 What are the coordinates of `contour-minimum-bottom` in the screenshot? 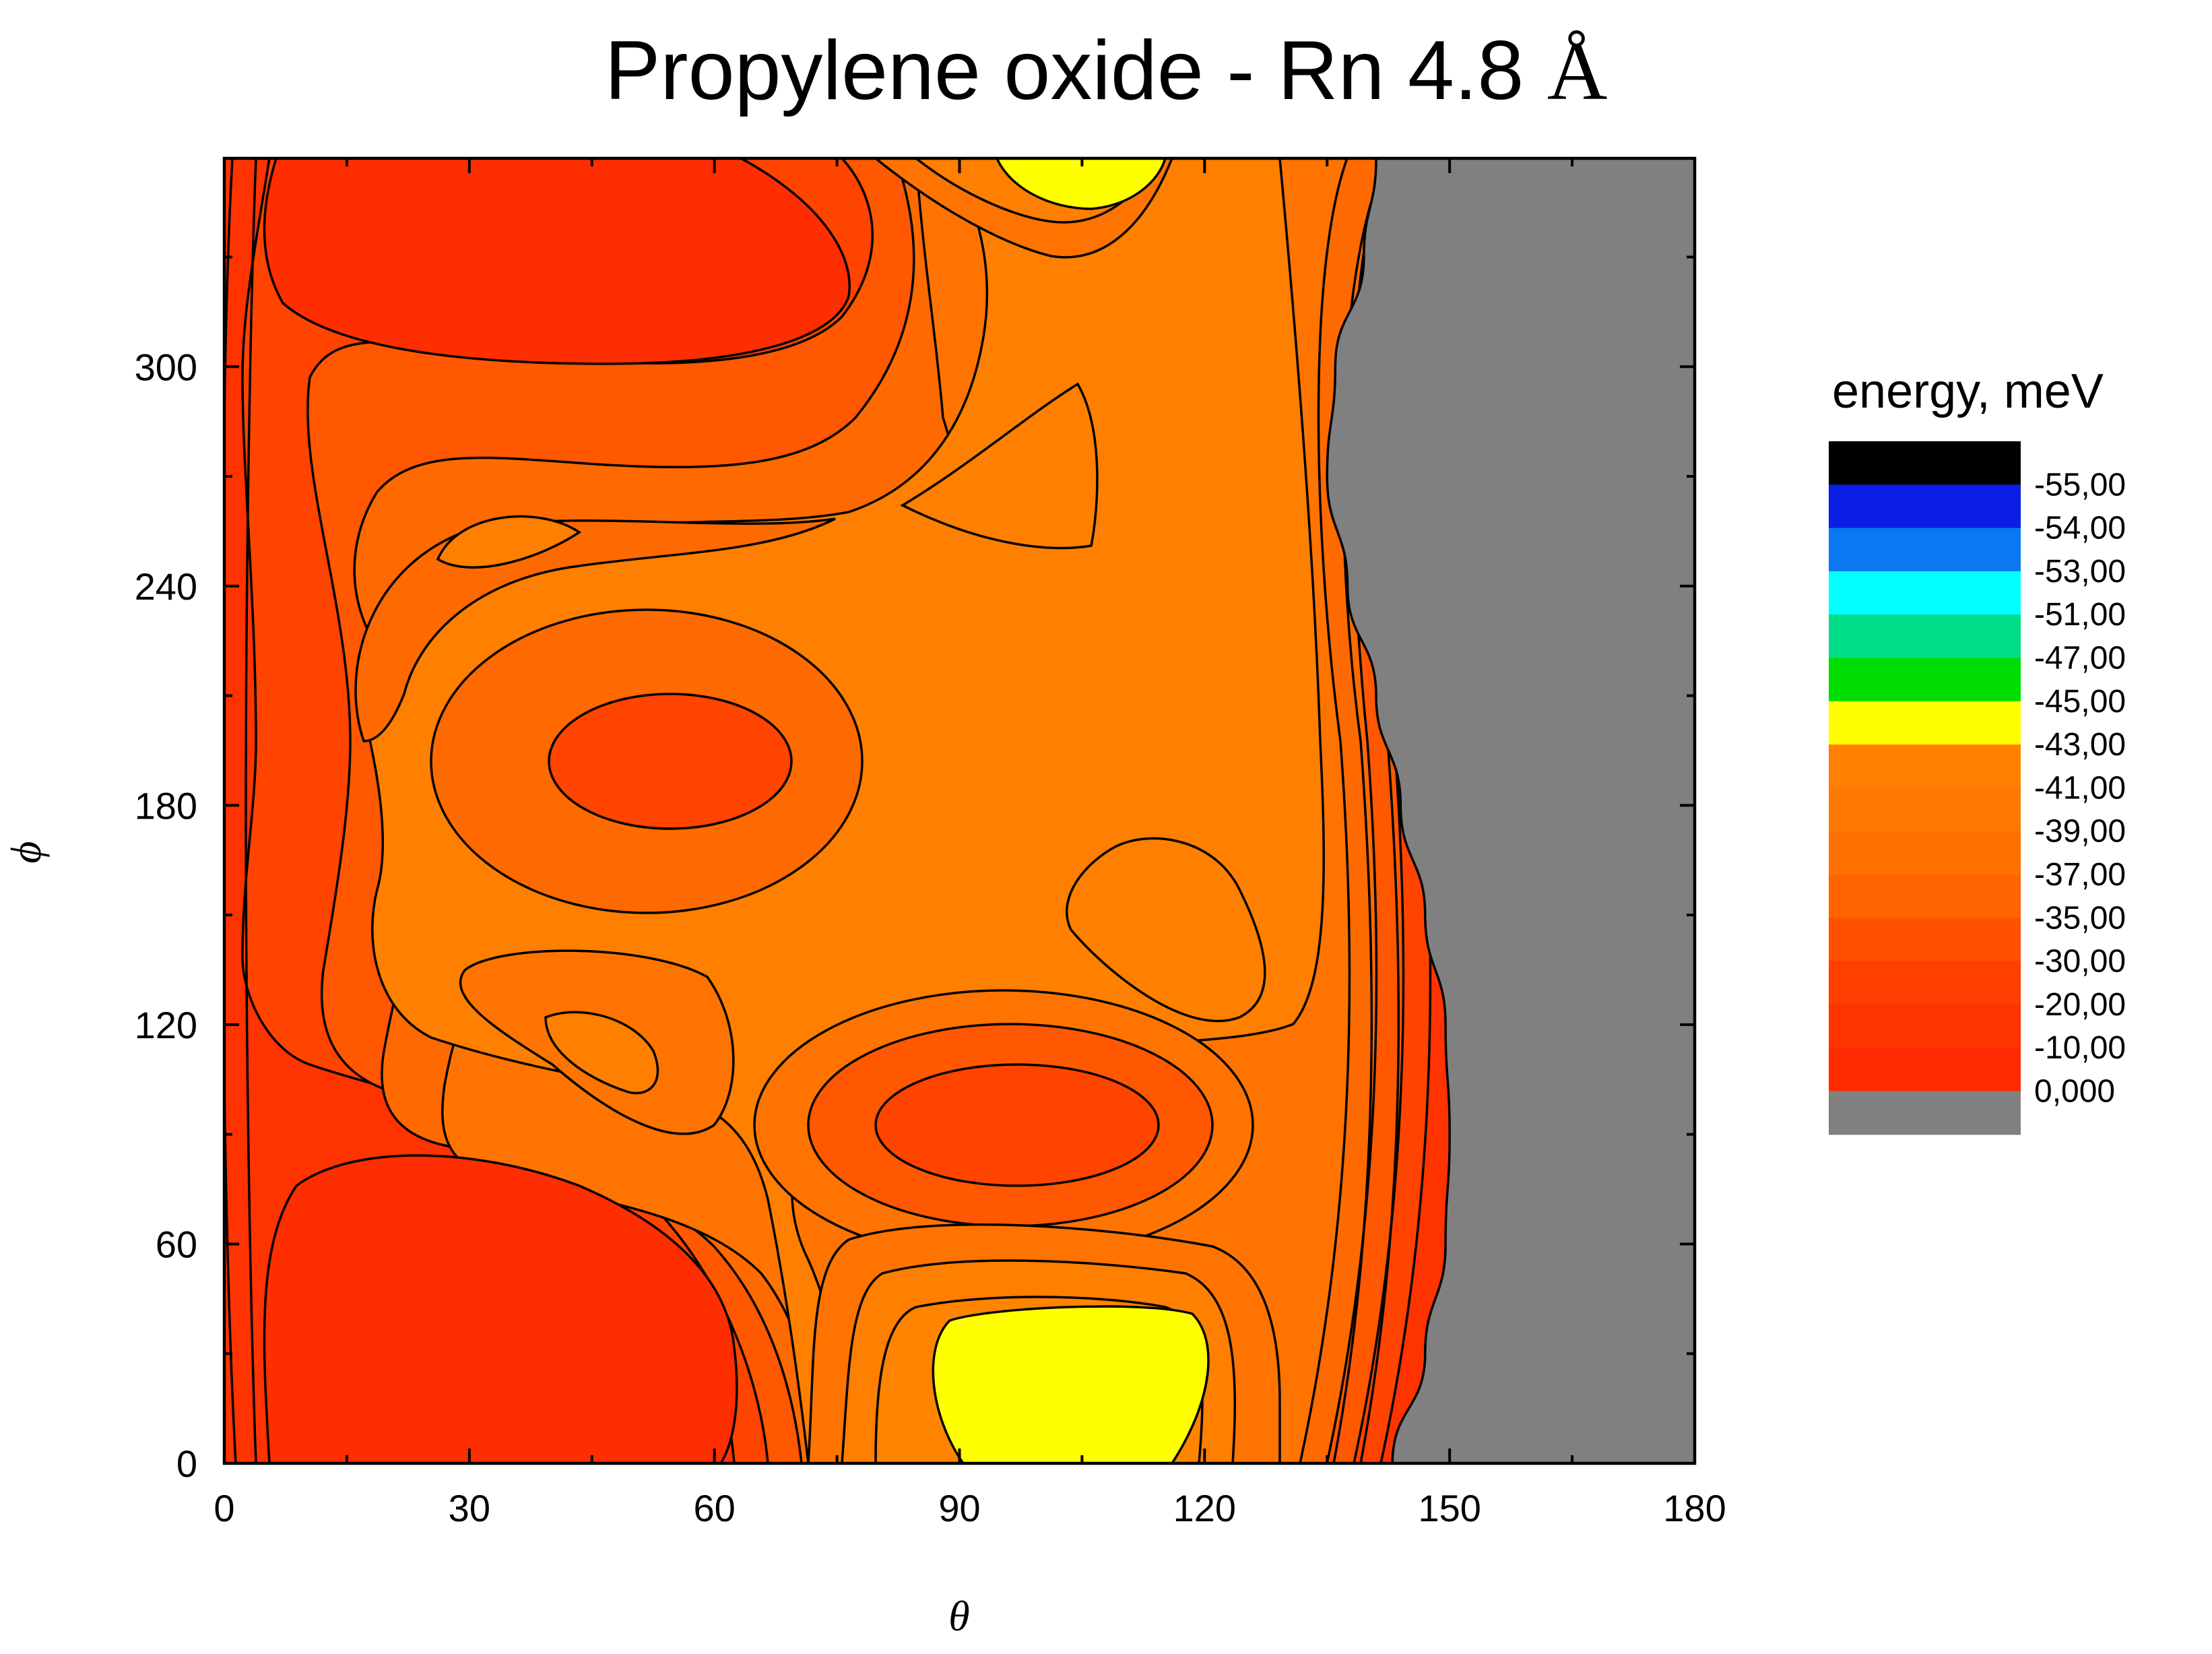 It's located at (1071, 1384).